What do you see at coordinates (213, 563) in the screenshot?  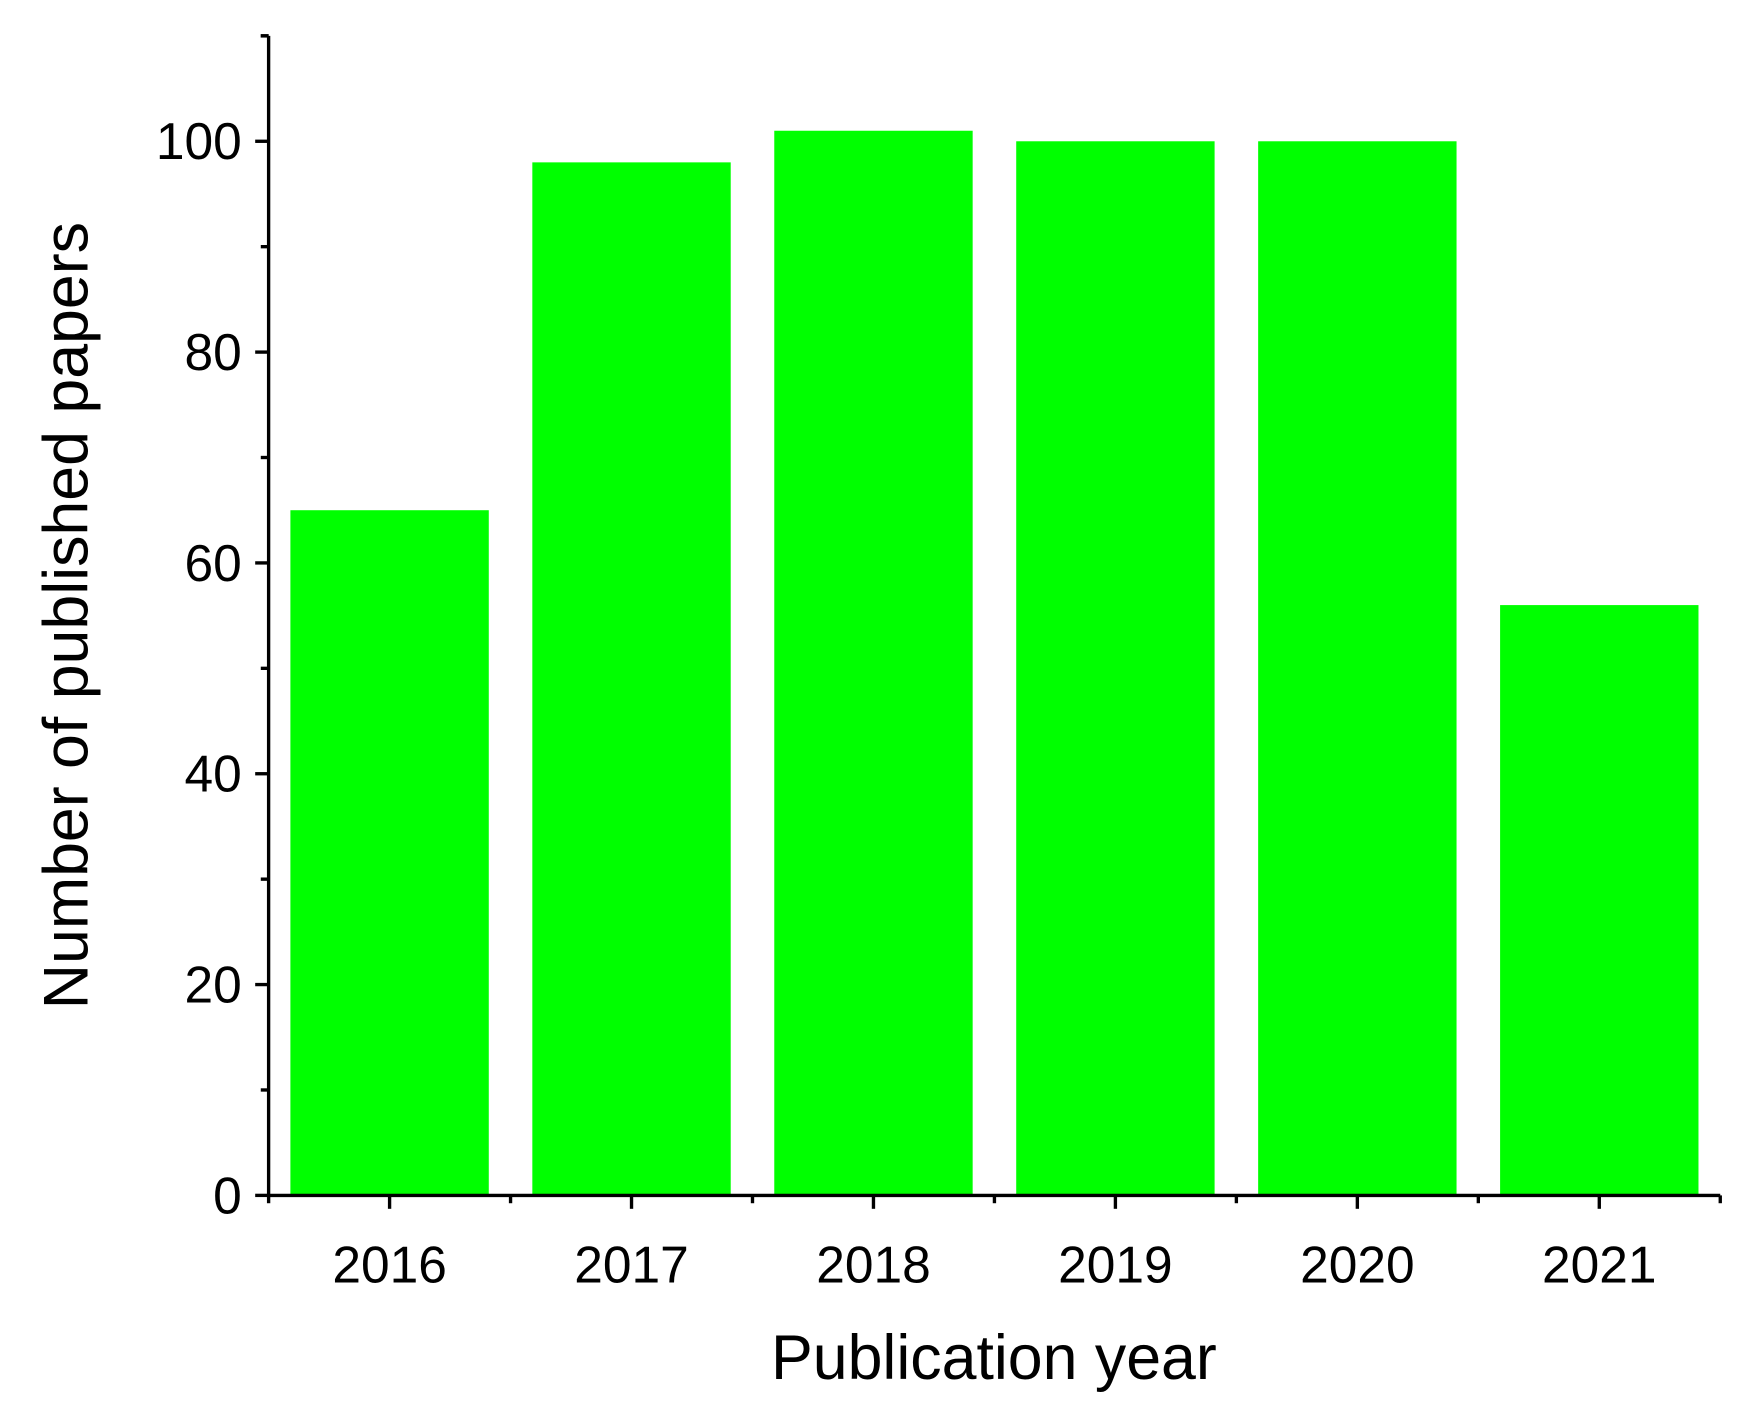 I see `y-tick-label: 60` at bounding box center [213, 563].